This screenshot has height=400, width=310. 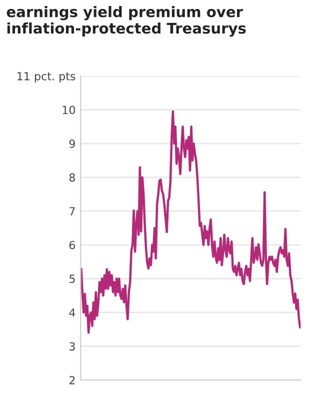 I want to click on y-tick-label: 3, so click(x=72, y=346).